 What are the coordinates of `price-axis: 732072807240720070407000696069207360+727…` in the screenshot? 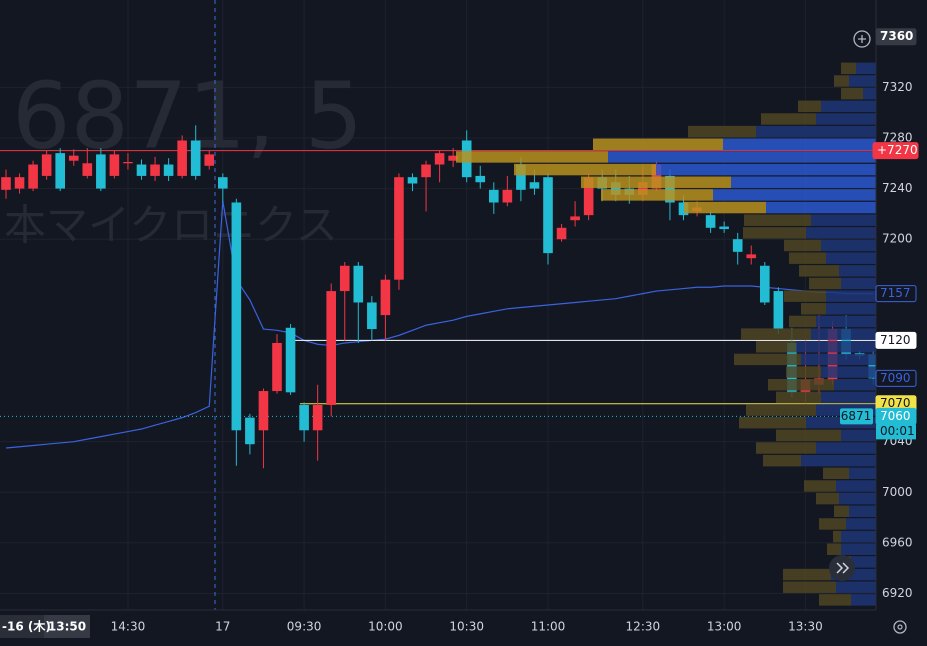 It's located at (895, 314).